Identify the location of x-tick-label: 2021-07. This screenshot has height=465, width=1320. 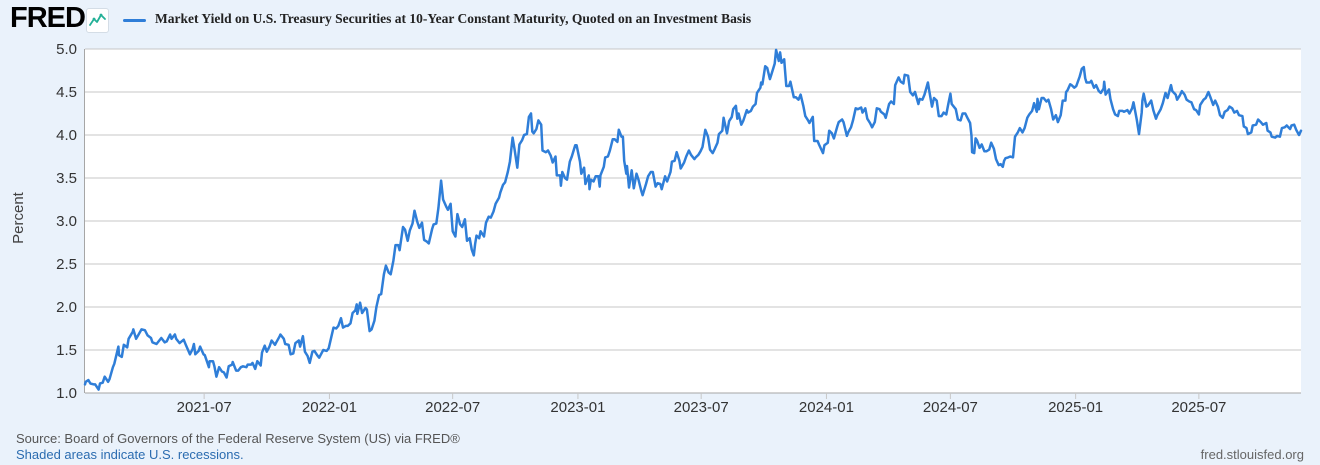
(204, 407).